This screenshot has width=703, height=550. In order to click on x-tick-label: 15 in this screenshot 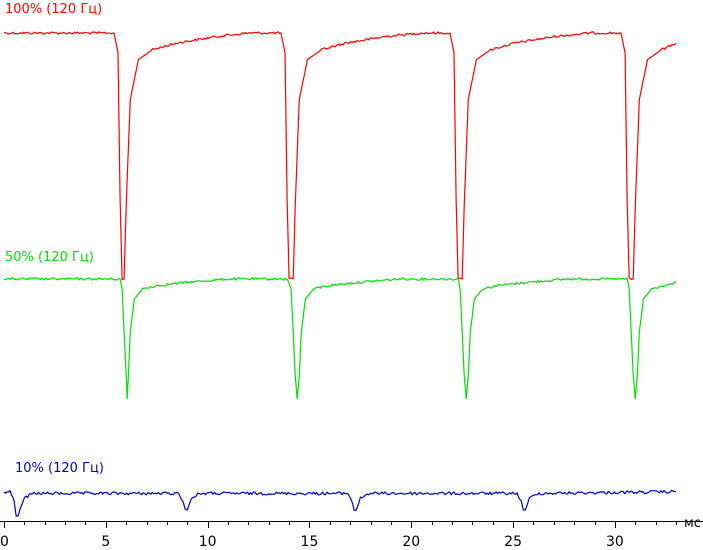, I will do `click(310, 542)`.